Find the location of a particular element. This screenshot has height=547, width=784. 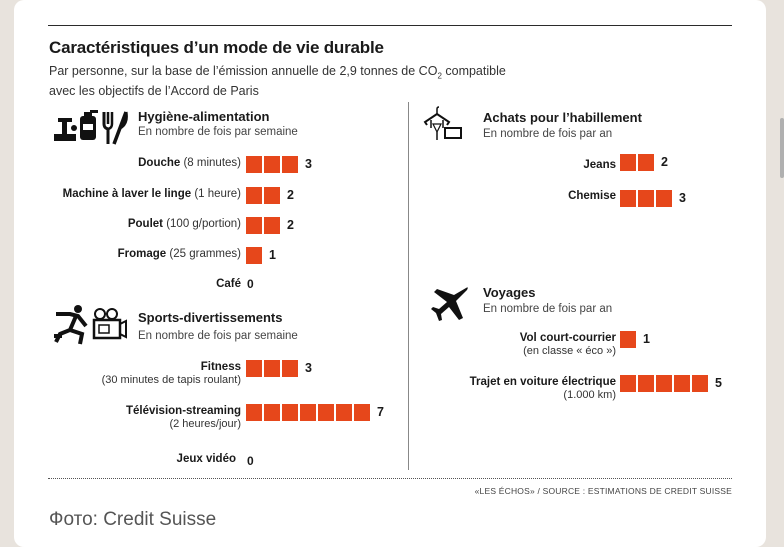

bar-value-label: 2 is located at coordinates (290, 225).